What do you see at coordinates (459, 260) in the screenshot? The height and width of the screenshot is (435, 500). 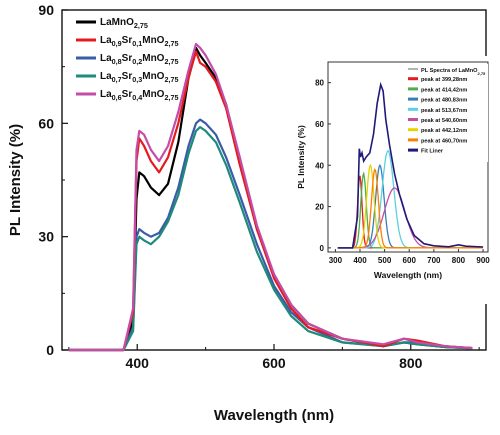 I see `inset-x-tick-label: 800` at bounding box center [459, 260].